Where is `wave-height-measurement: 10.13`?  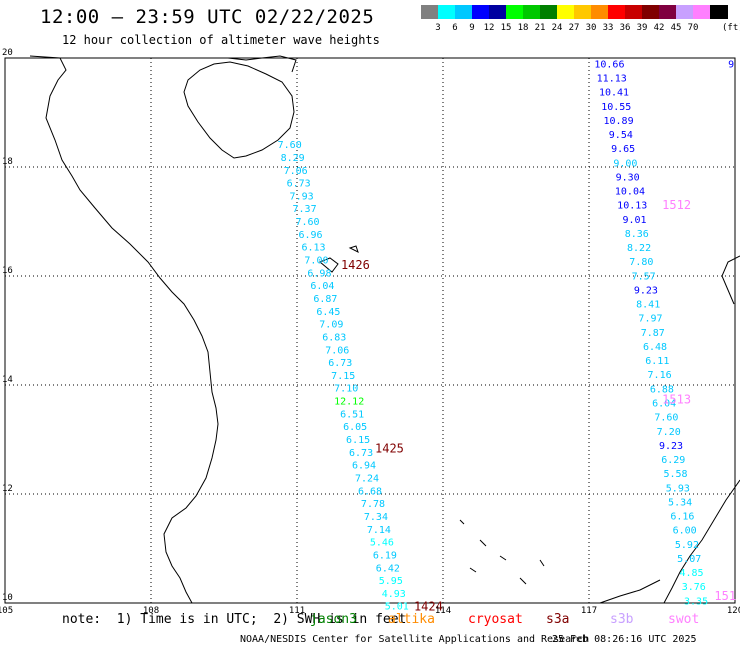 wave-height-measurement: 10.13 is located at coordinates (632, 206).